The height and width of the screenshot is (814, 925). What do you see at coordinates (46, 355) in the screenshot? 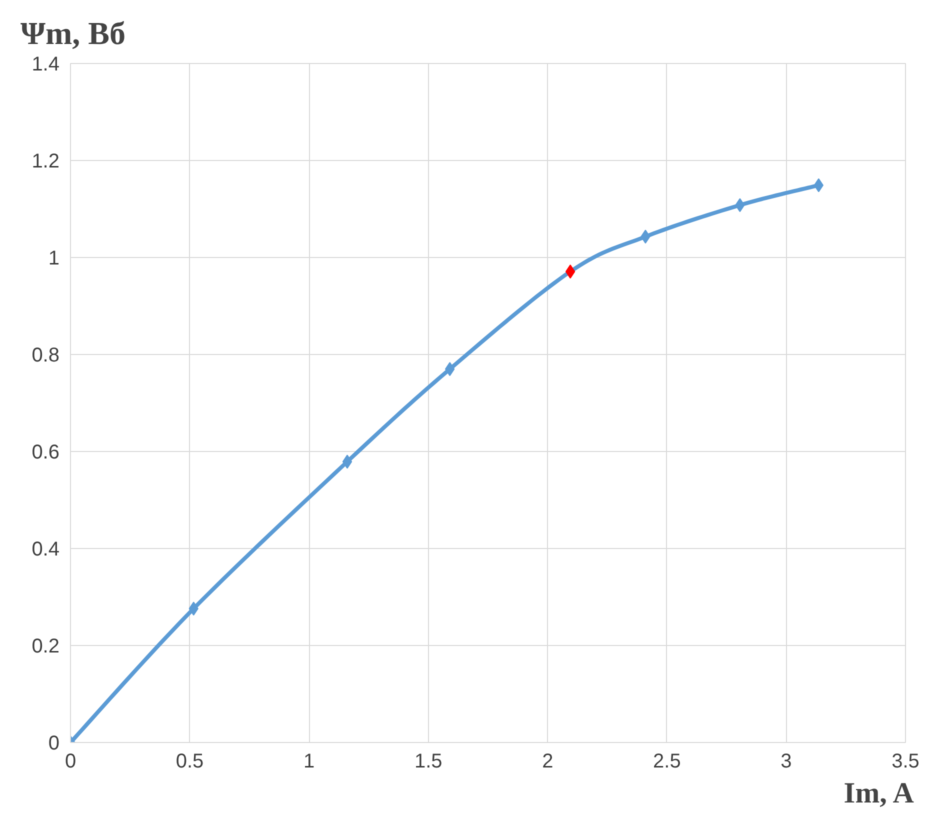
I see `y-tick-label: 0.8` at bounding box center [46, 355].